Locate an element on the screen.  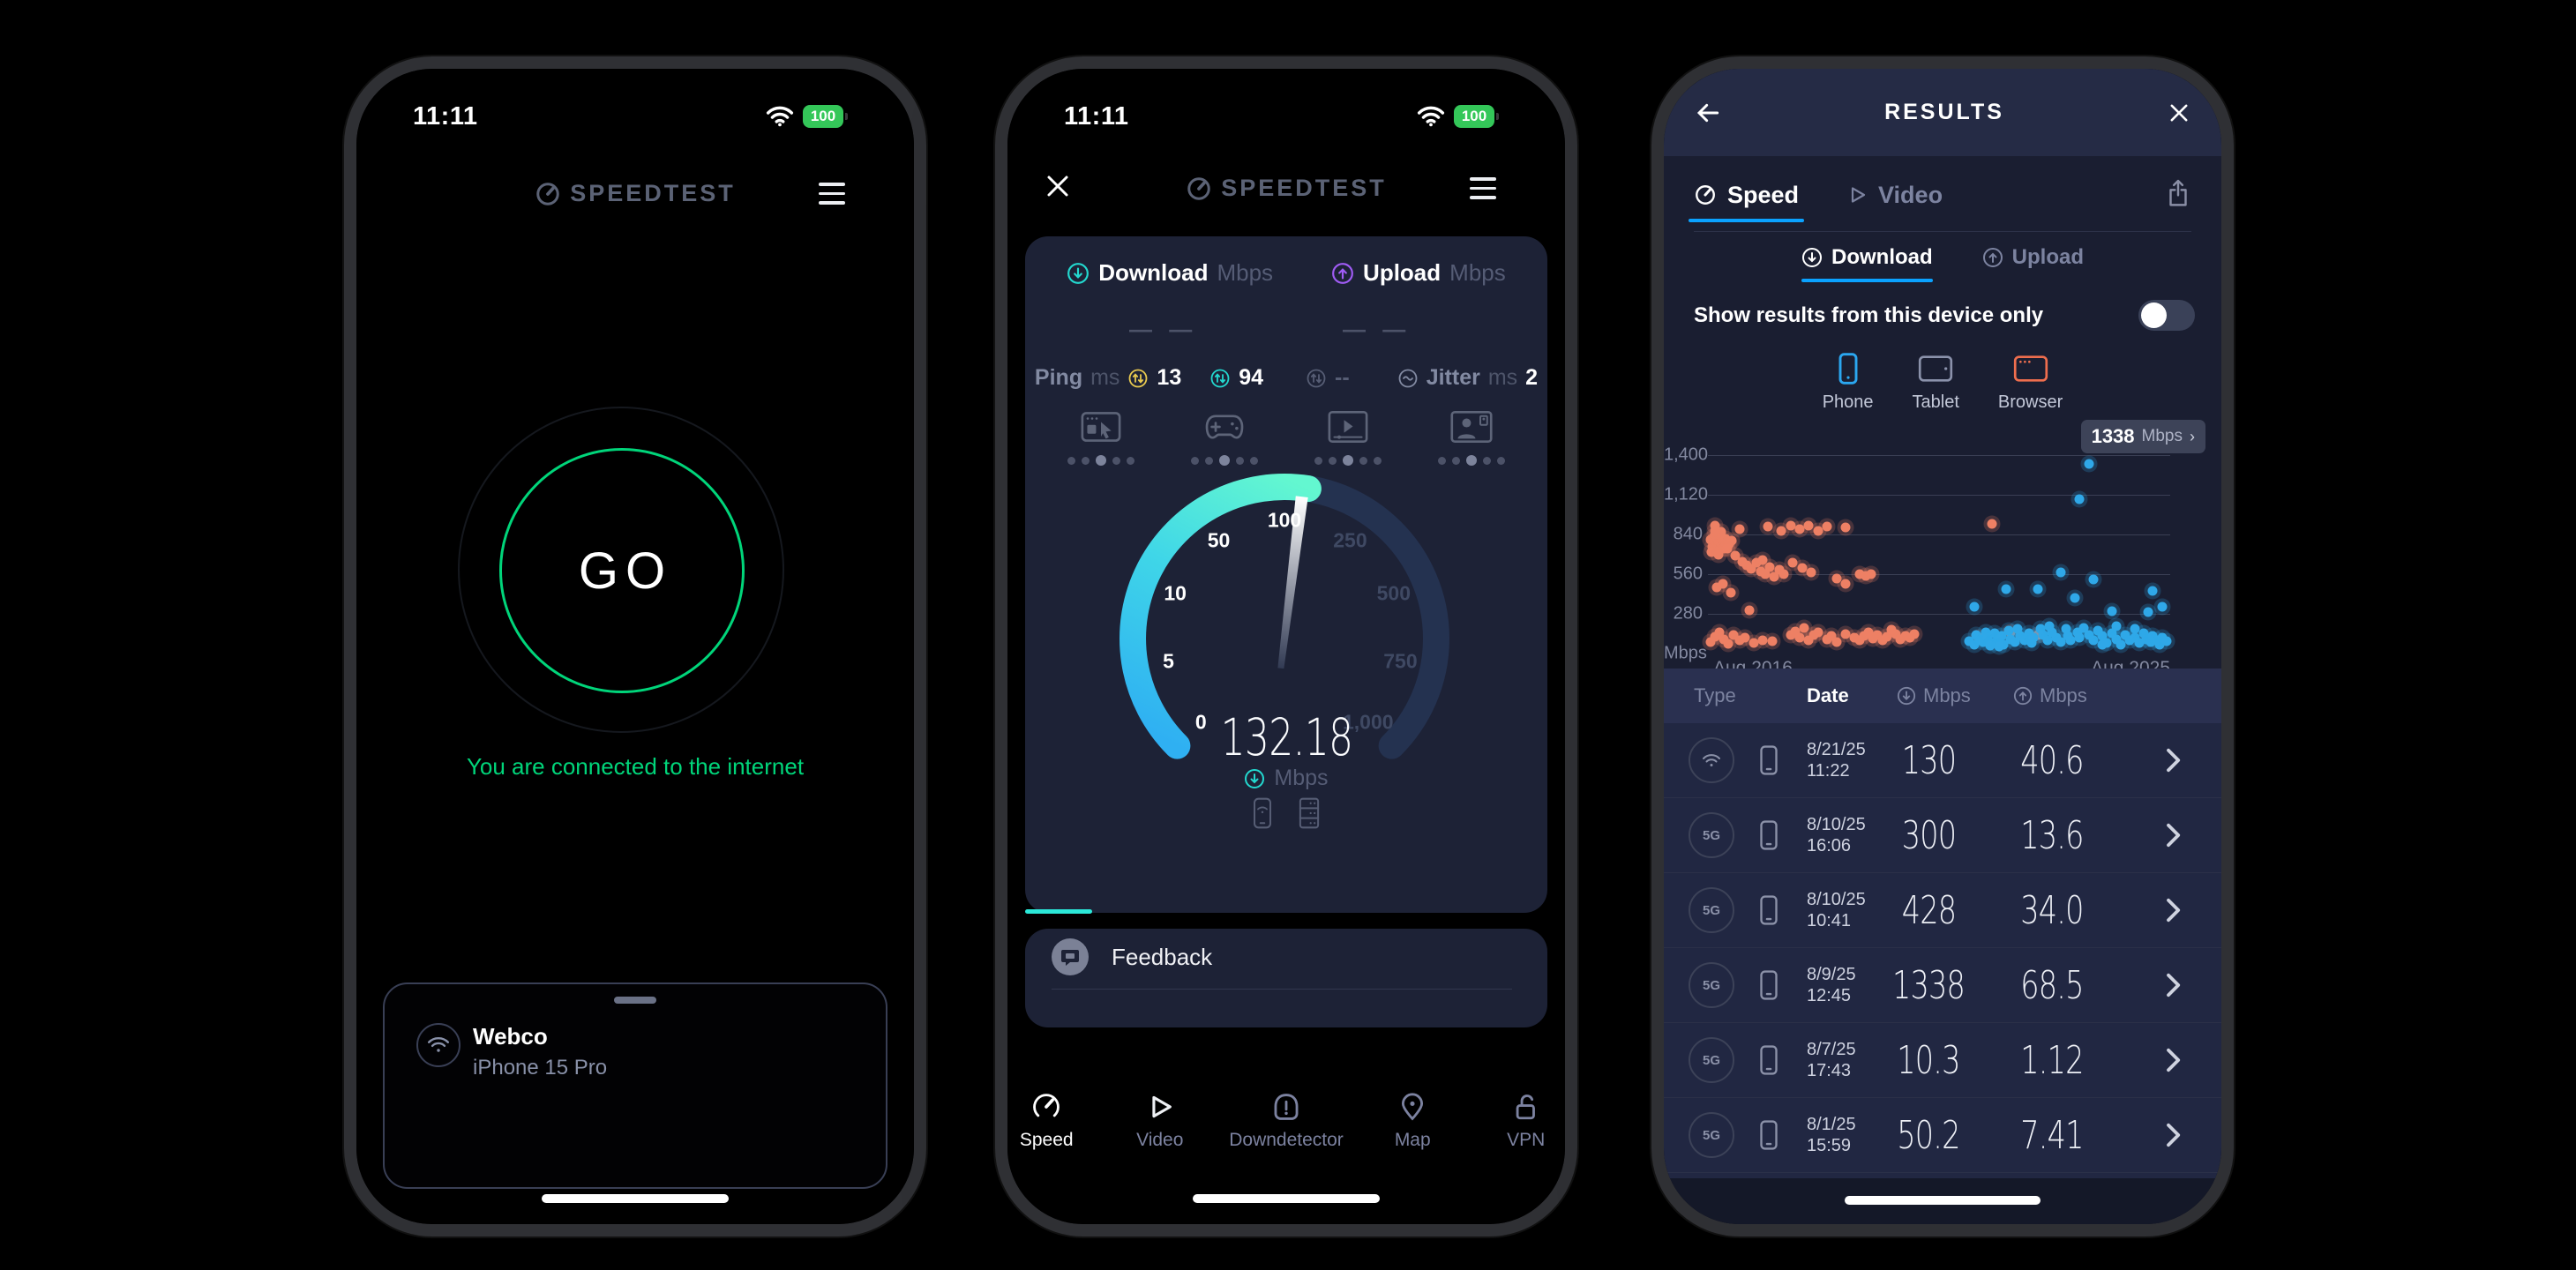
y-axis-tick-label: 280 is located at coordinates (1688, 613).